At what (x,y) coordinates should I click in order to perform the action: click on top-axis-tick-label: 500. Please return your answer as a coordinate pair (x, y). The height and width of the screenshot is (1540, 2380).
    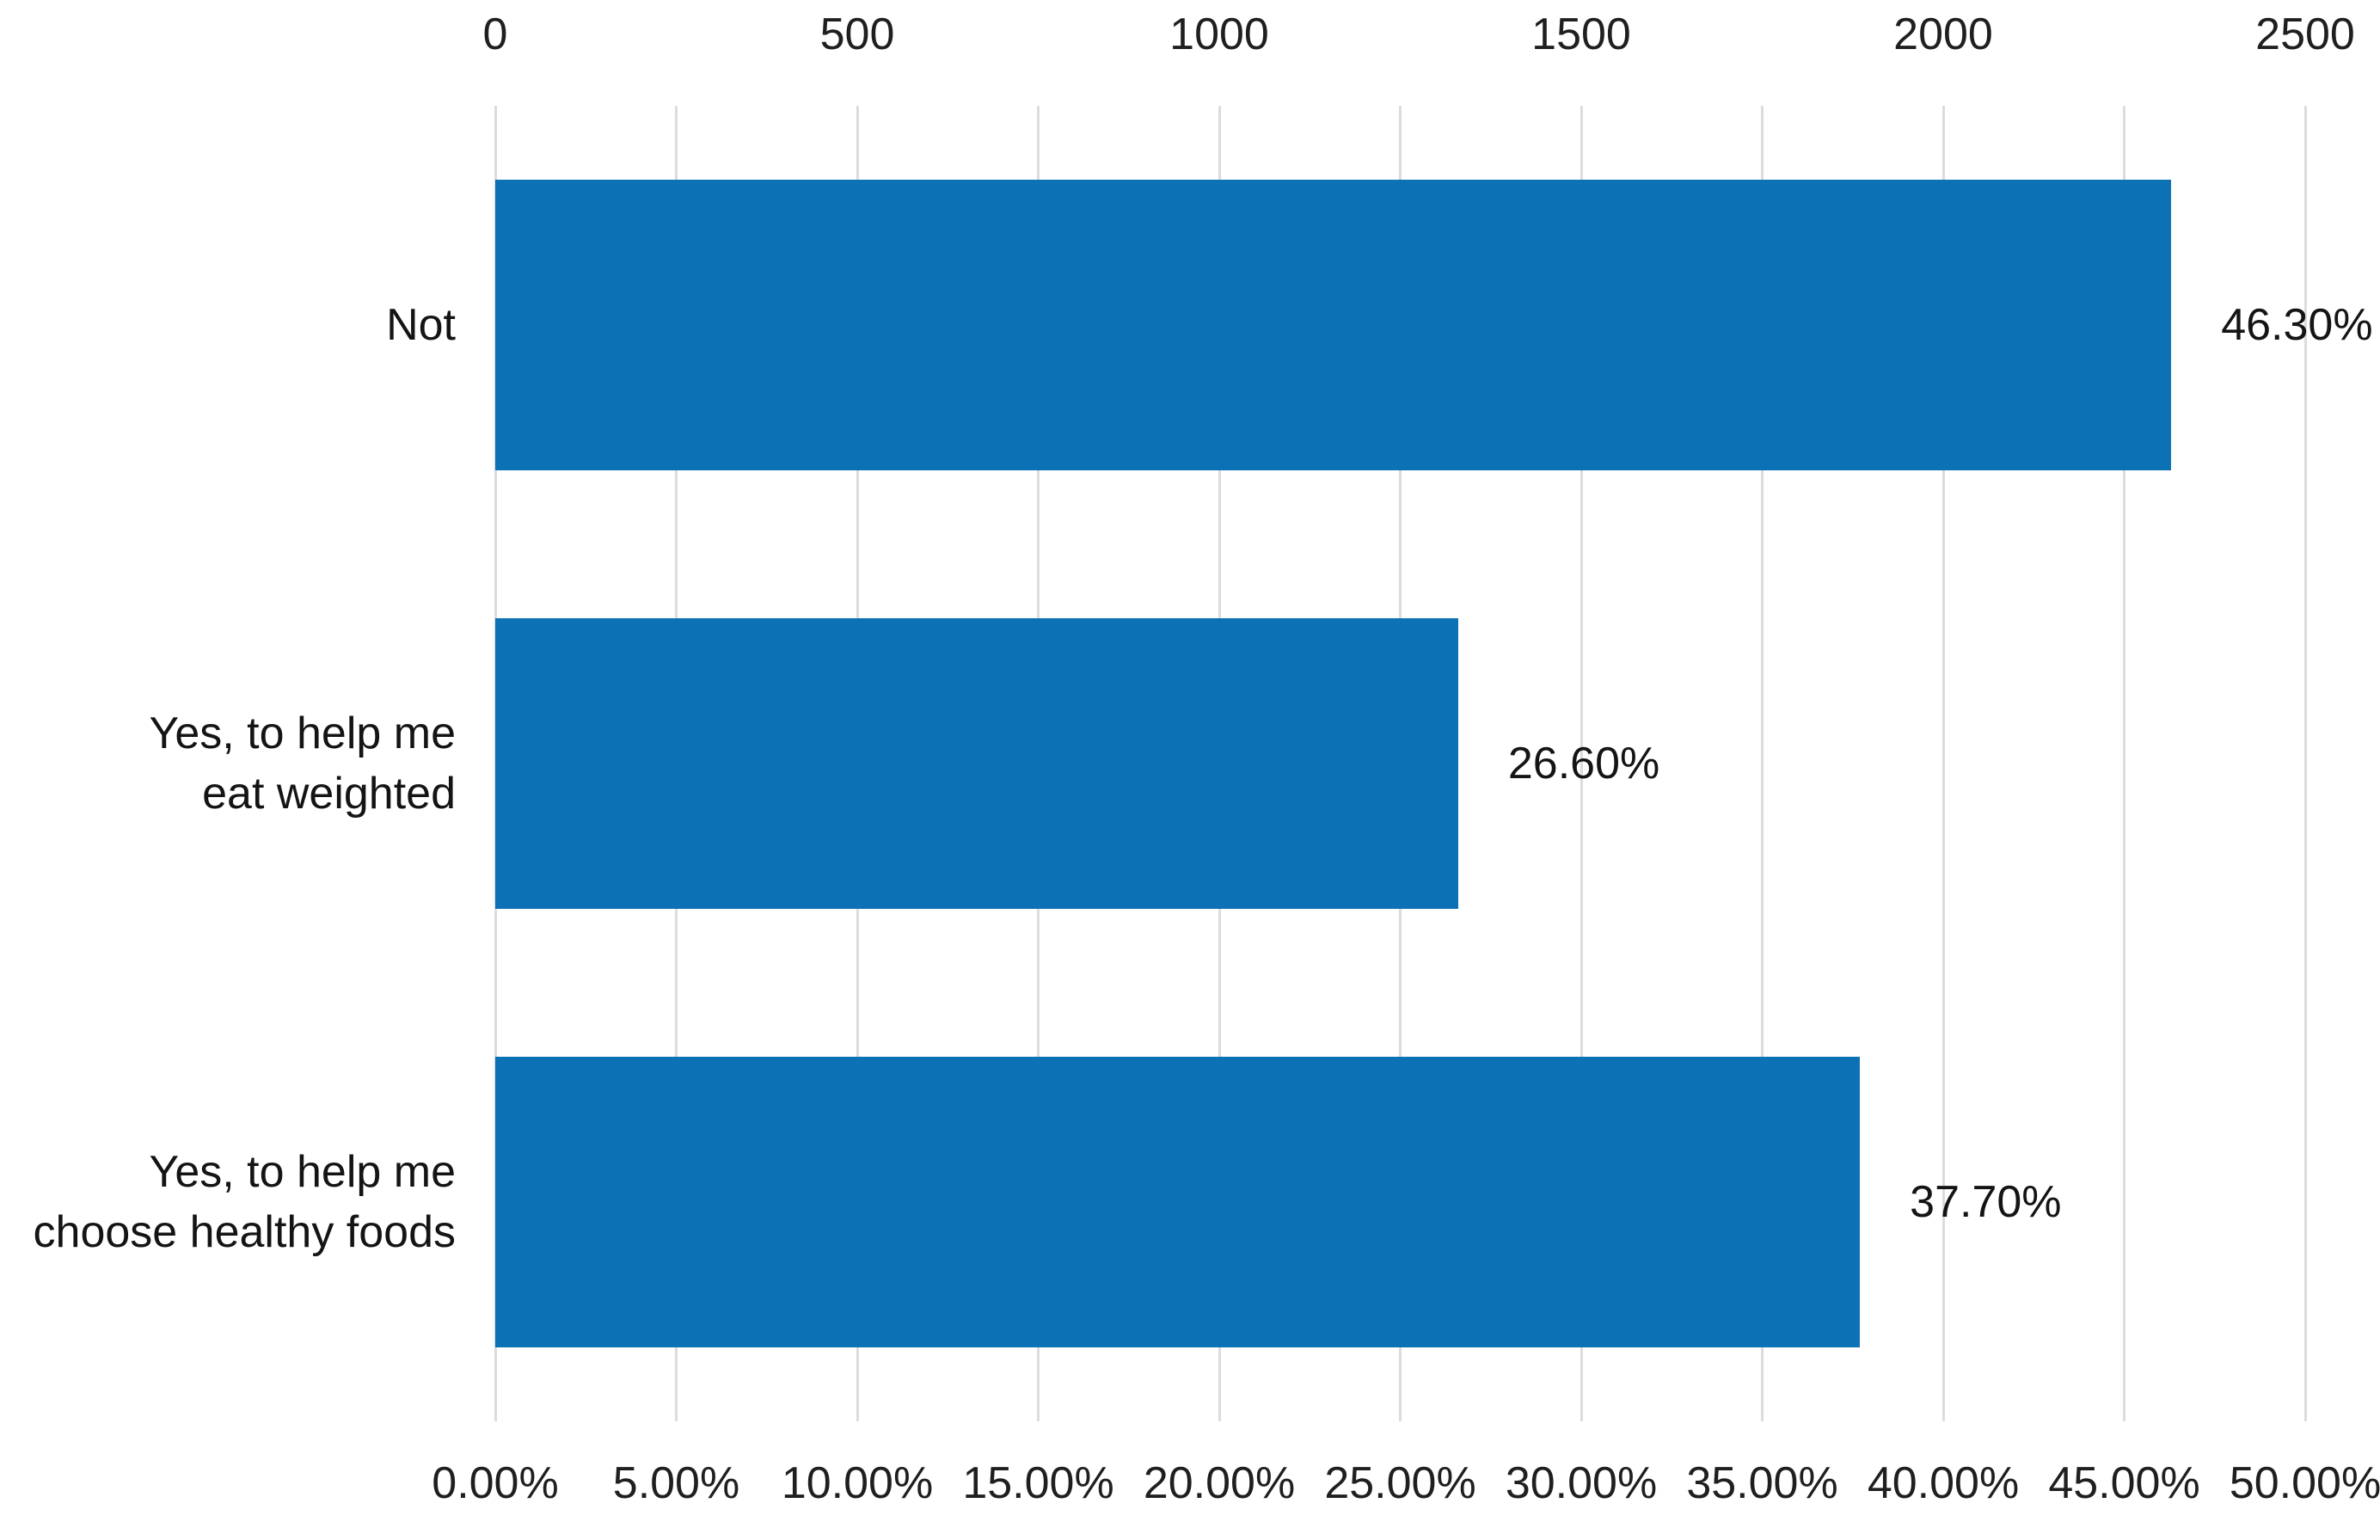
    Looking at the image, I should click on (857, 34).